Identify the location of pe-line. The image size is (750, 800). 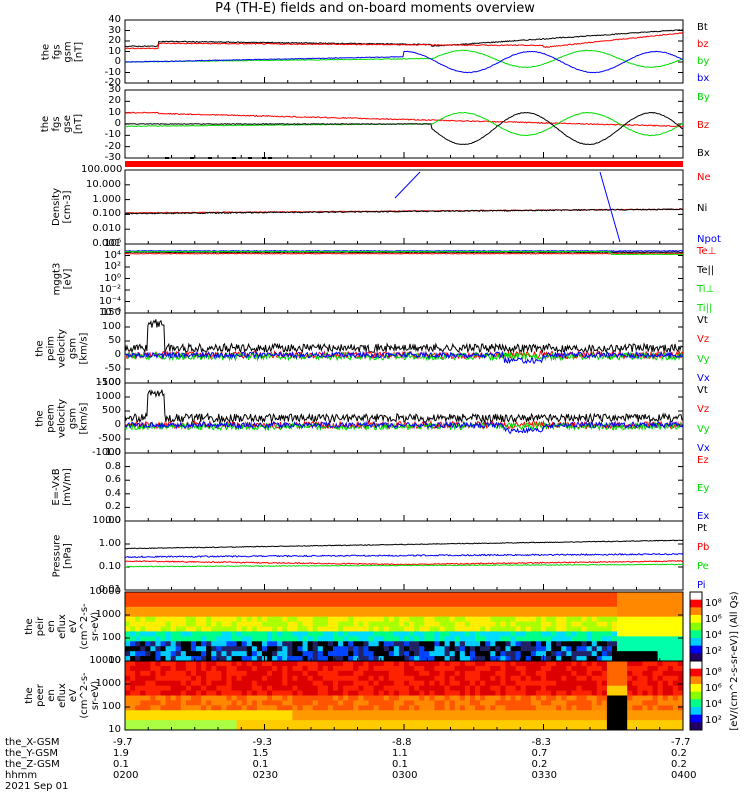
(404, 565).